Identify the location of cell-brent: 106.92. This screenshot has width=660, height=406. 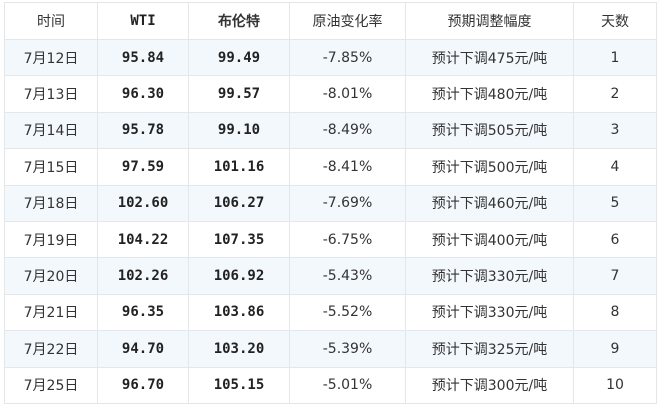
(239, 276).